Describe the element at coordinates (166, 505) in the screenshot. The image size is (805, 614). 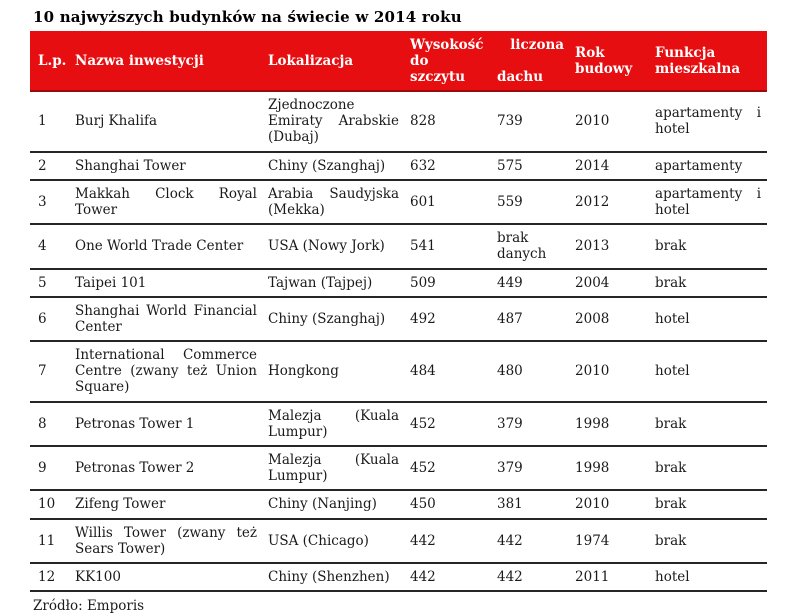
I see `cell-name: Zifeng Tower` at that location.